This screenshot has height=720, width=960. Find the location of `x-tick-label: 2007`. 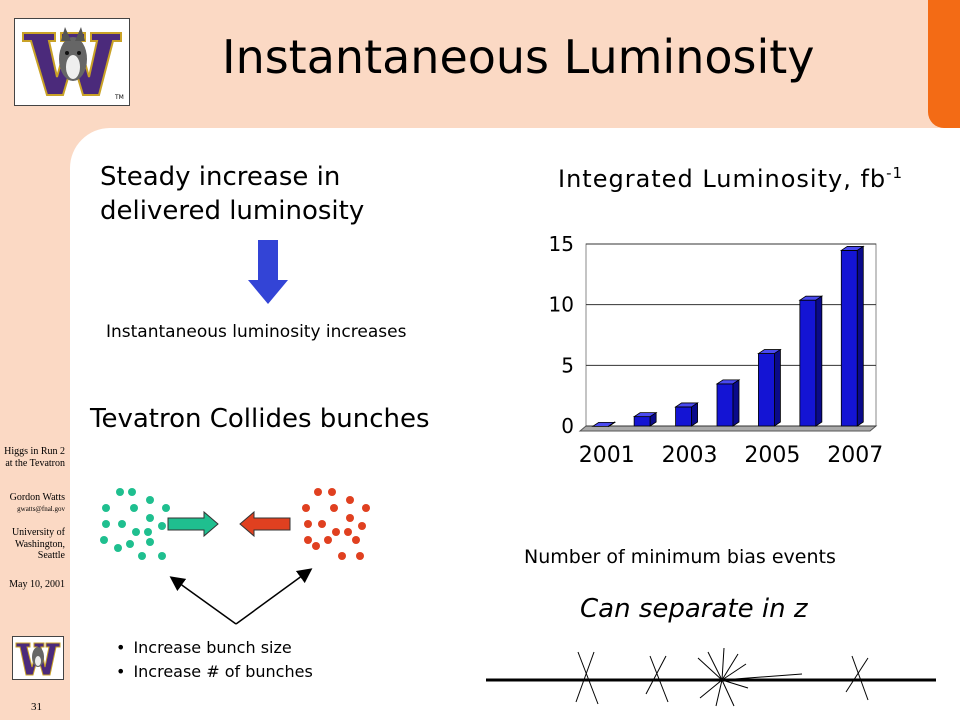

x-tick-label: 2007 is located at coordinates (855, 455).